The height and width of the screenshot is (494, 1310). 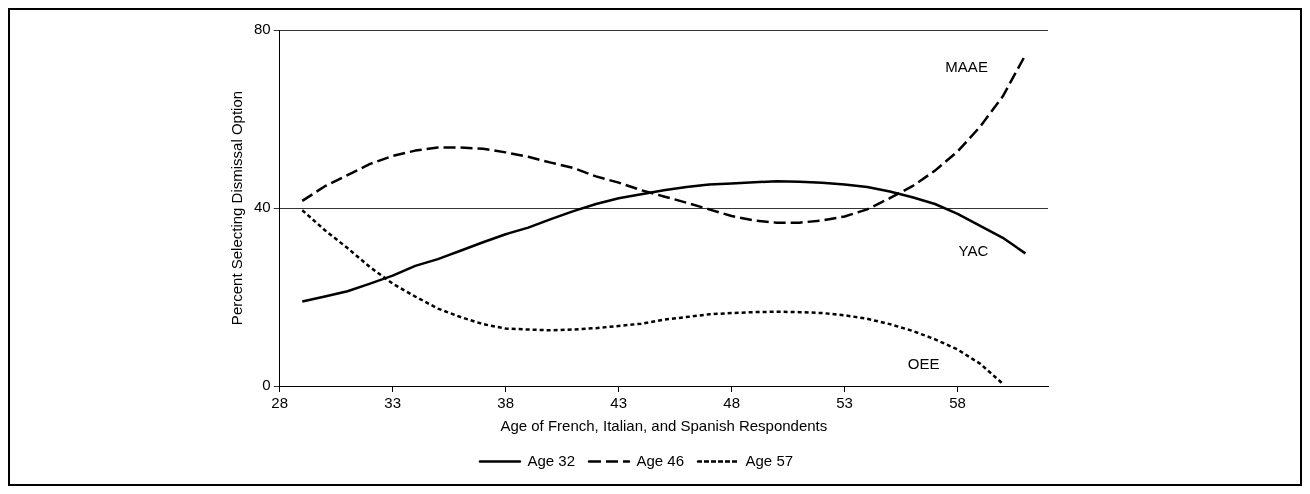 What do you see at coordinates (664, 426) in the screenshot?
I see `x-axis-title: Age of French, Italian, and Spanish Respondents` at bounding box center [664, 426].